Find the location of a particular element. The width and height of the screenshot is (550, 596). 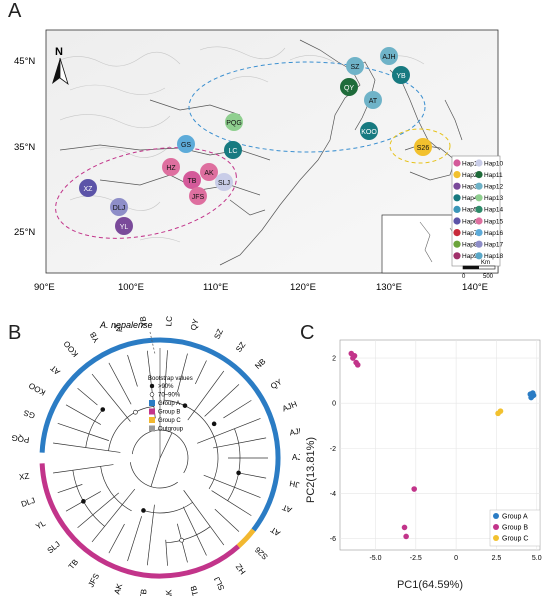

site-marker-yb: YB is located at coordinates (401, 75).